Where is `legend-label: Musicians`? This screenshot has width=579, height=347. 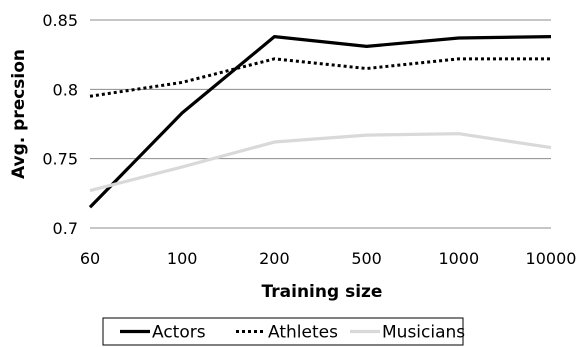 legend-label: Musicians is located at coordinates (423, 333).